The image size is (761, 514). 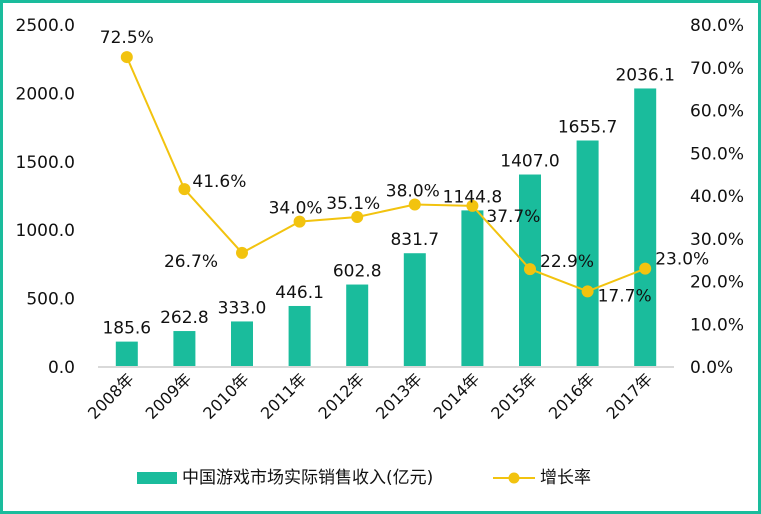 What do you see at coordinates (299, 293) in the screenshot?
I see `bar-value-label: 446.1` at bounding box center [299, 293].